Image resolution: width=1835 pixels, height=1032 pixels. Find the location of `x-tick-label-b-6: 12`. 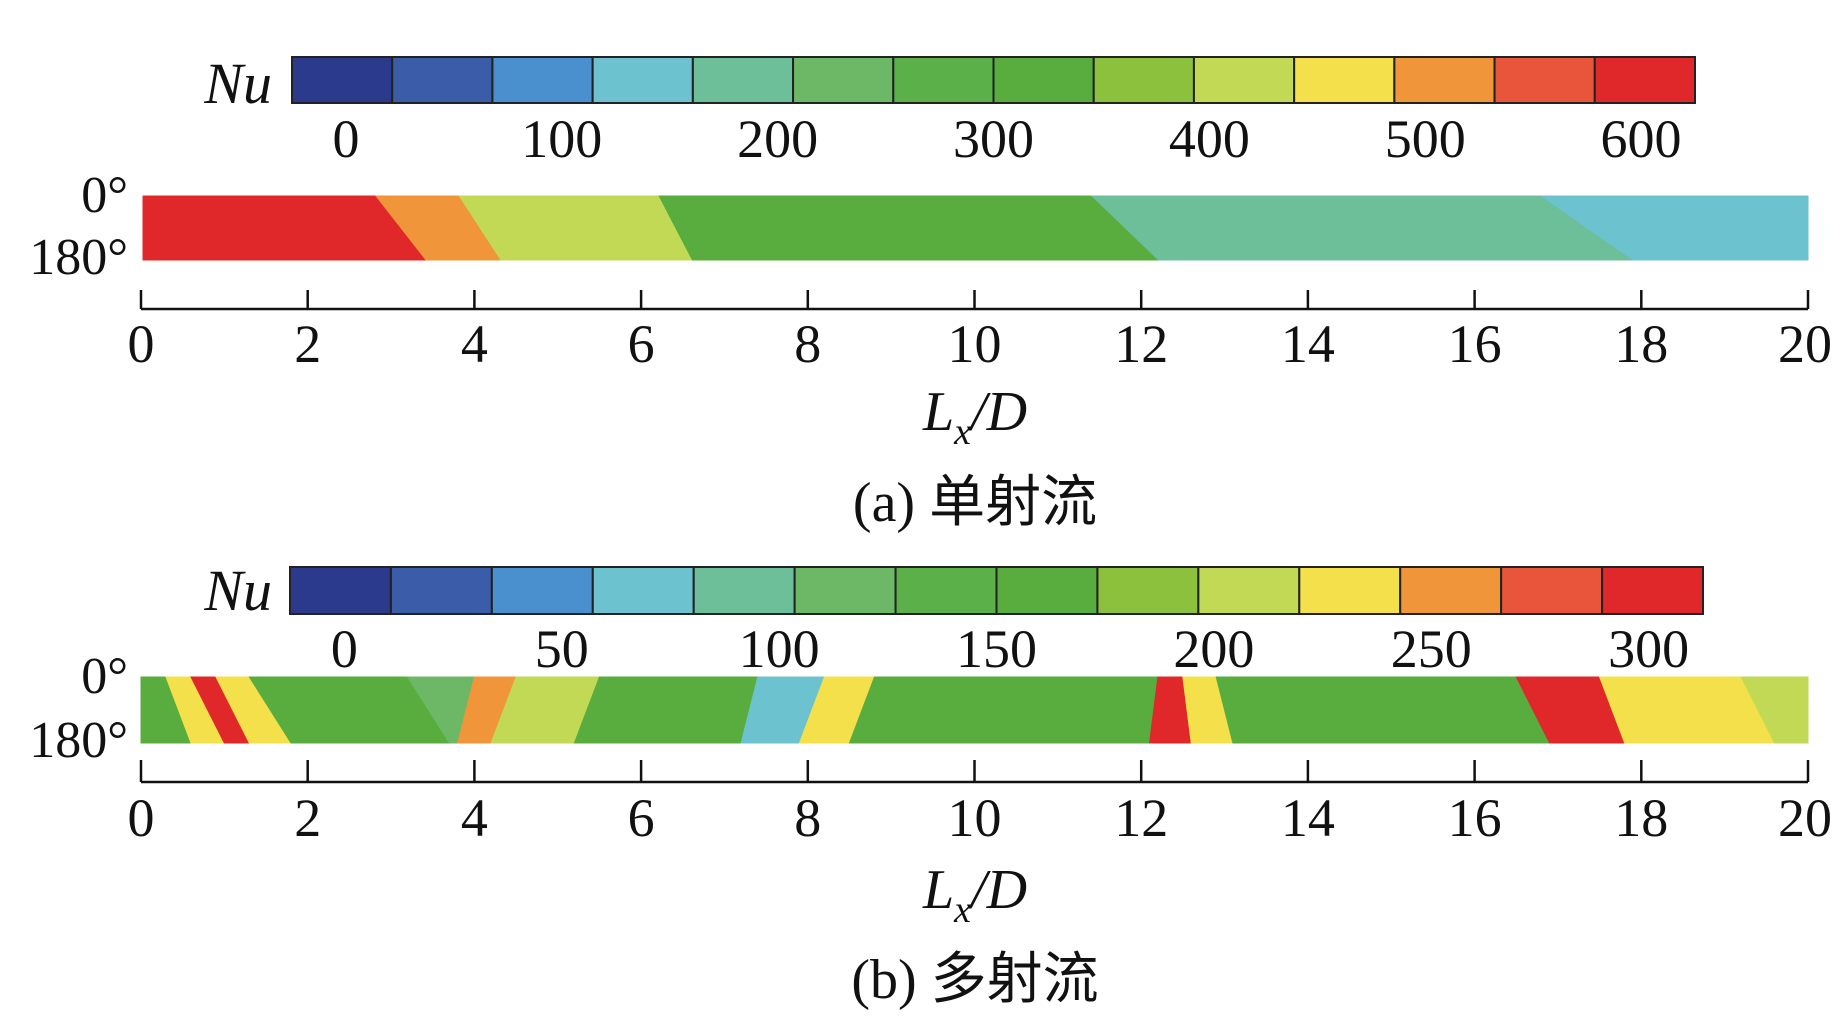

x-tick-label-b-6: 12 is located at coordinates (1141, 818).